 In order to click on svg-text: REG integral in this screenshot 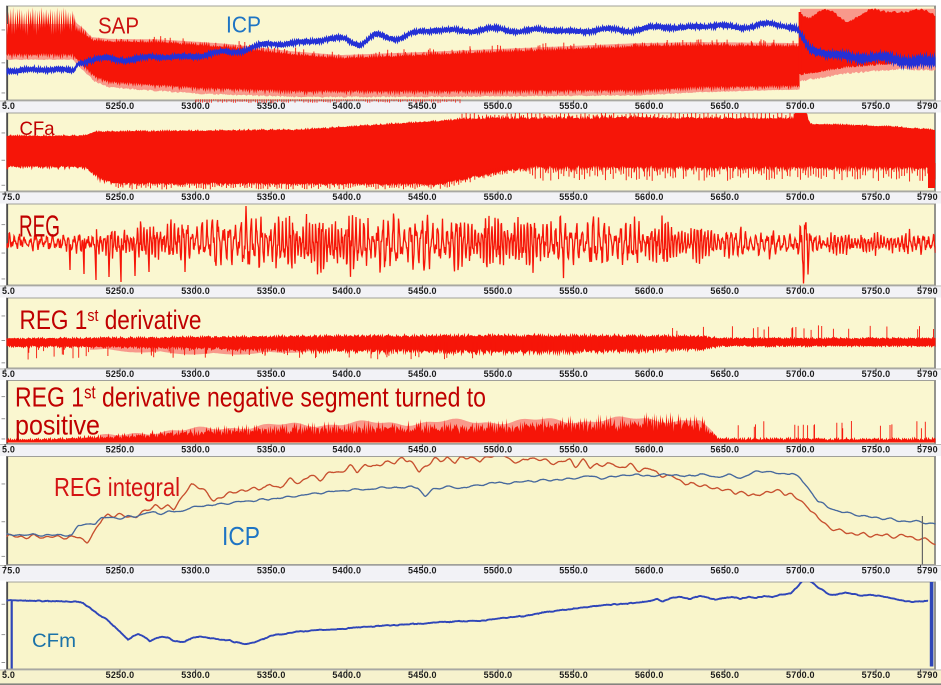, I will do `click(117, 487)`.